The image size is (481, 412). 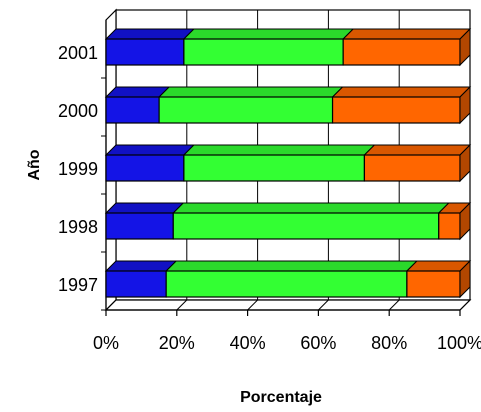 What do you see at coordinates (177, 343) in the screenshot?
I see `x-tick-label: 20%` at bounding box center [177, 343].